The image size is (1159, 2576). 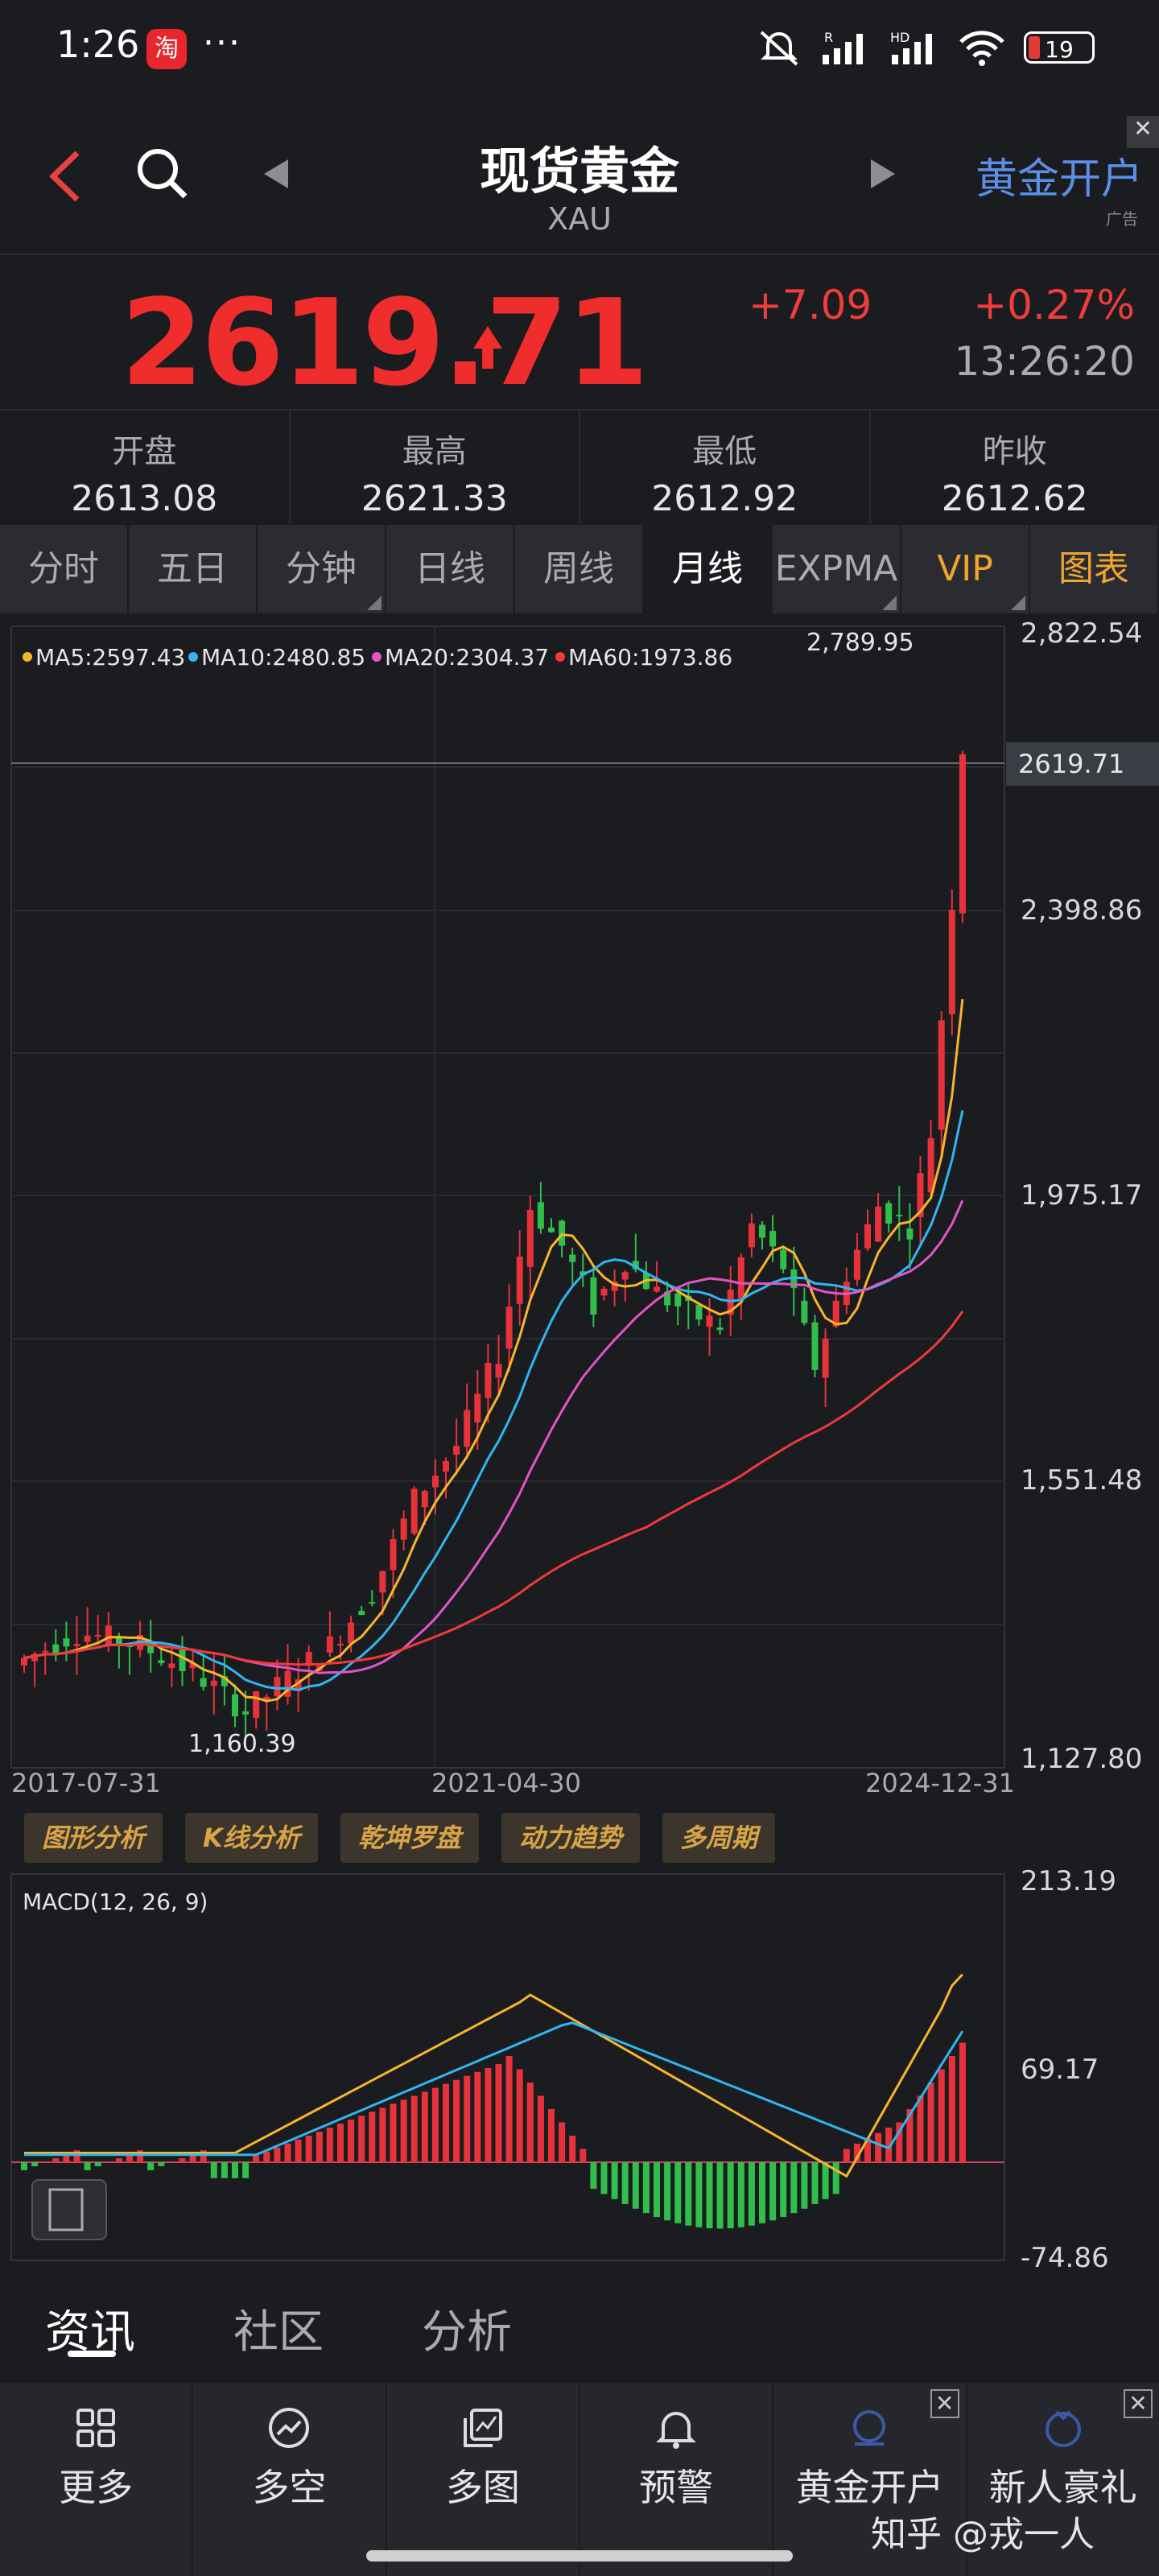 What do you see at coordinates (162, 173) in the screenshot?
I see `search-icon` at bounding box center [162, 173].